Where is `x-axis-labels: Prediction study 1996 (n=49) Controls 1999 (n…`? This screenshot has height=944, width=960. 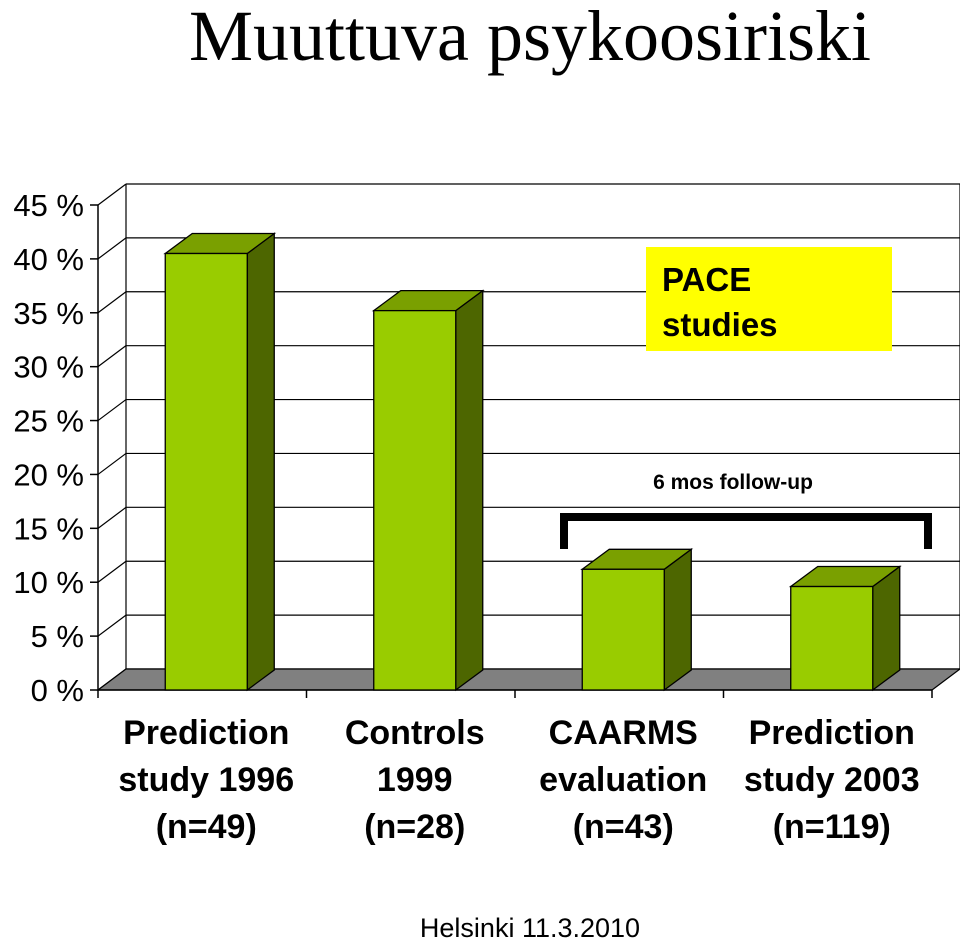
x-axis-labels: Prediction study 1996 (n=49) Controls 1999 (n… is located at coordinates (518, 780).